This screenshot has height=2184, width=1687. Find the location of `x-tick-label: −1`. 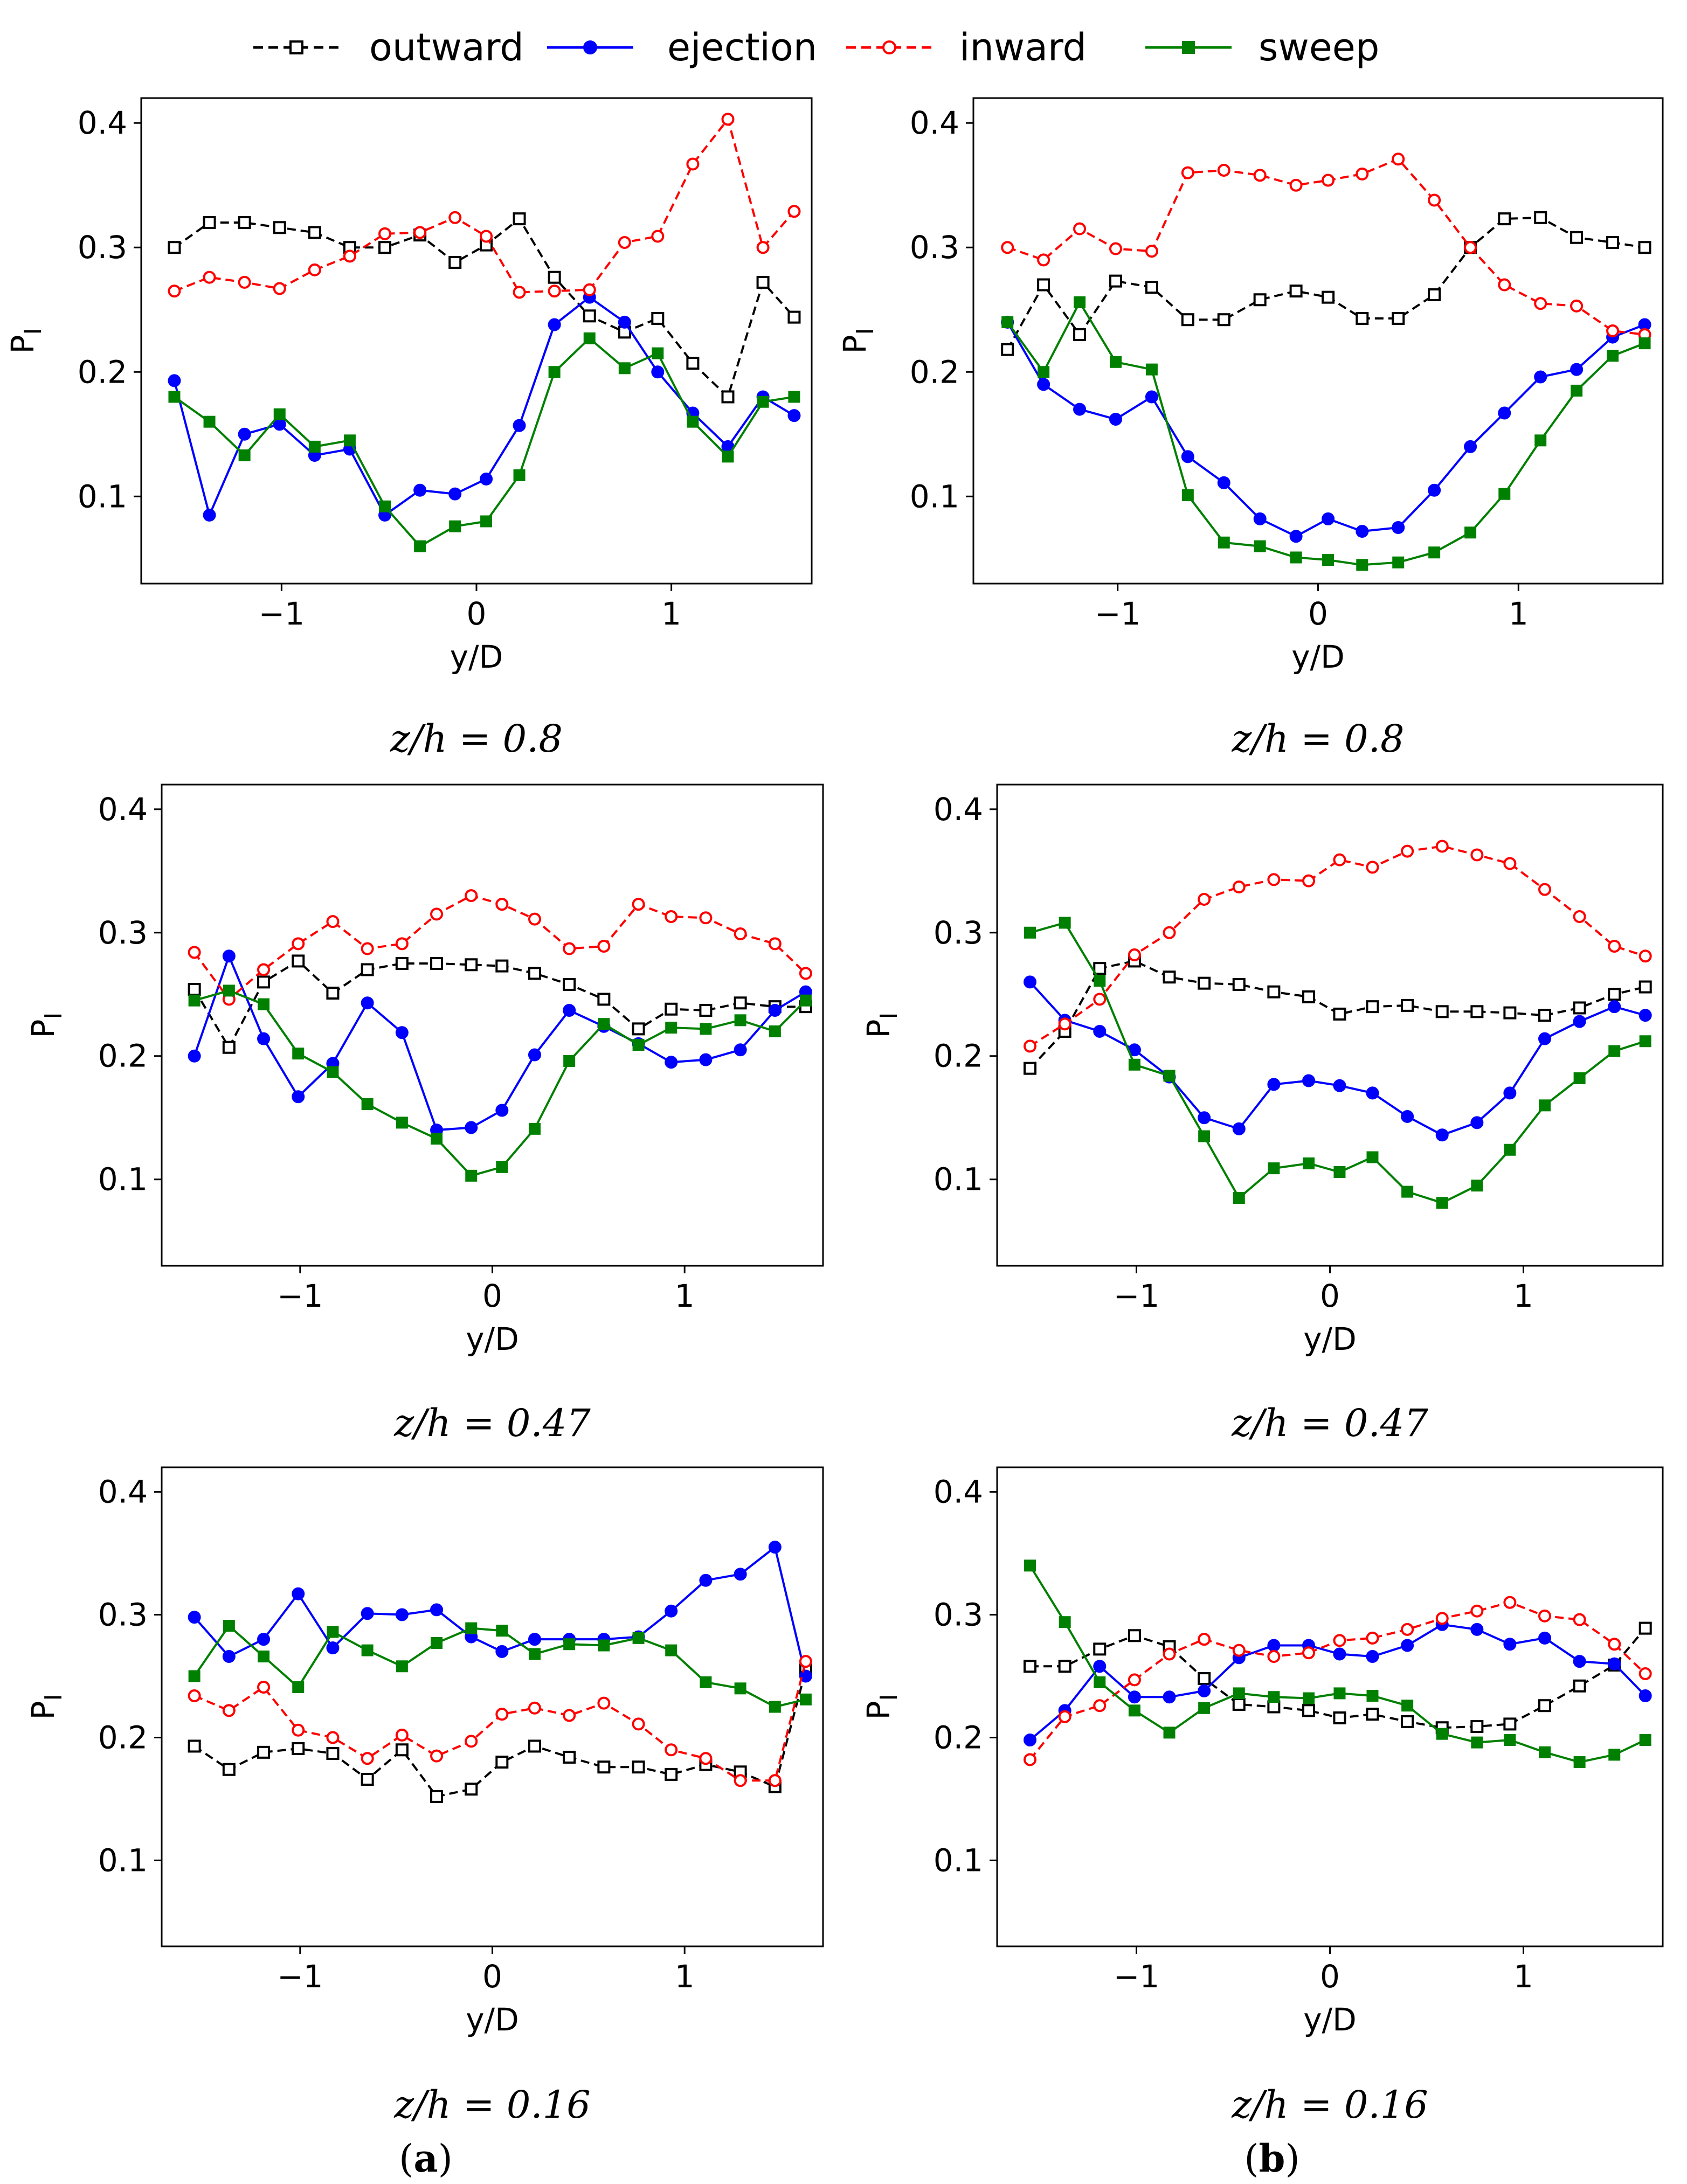

x-tick-label: −1 is located at coordinates (282, 613).